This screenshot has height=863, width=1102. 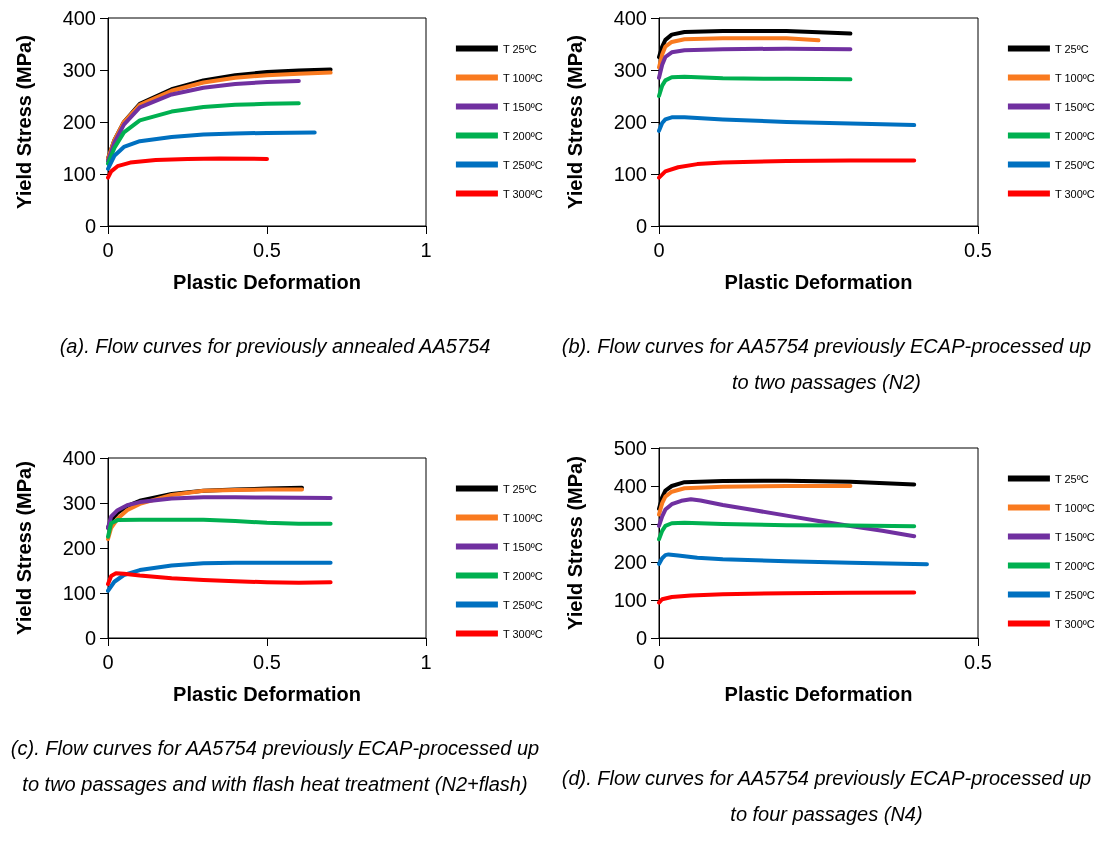 I want to click on text: (c). Flow curves for AA5754 previously ECAP-processed up to two passages and with flash heat treatment (N2+flash), so click(x=275, y=766).